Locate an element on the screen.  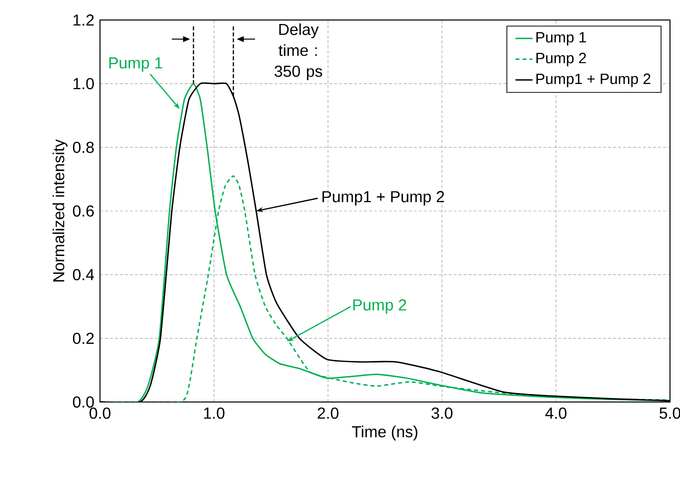
y-tick-label: 0.8 is located at coordinates (83, 147).